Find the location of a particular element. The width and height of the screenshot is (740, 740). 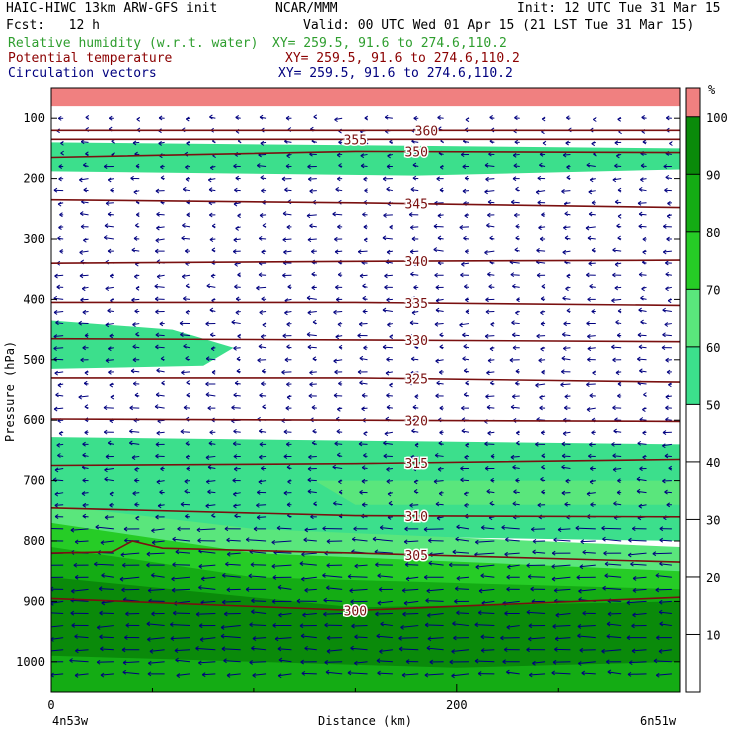

theta-label-355: 355 is located at coordinates (355, 140).